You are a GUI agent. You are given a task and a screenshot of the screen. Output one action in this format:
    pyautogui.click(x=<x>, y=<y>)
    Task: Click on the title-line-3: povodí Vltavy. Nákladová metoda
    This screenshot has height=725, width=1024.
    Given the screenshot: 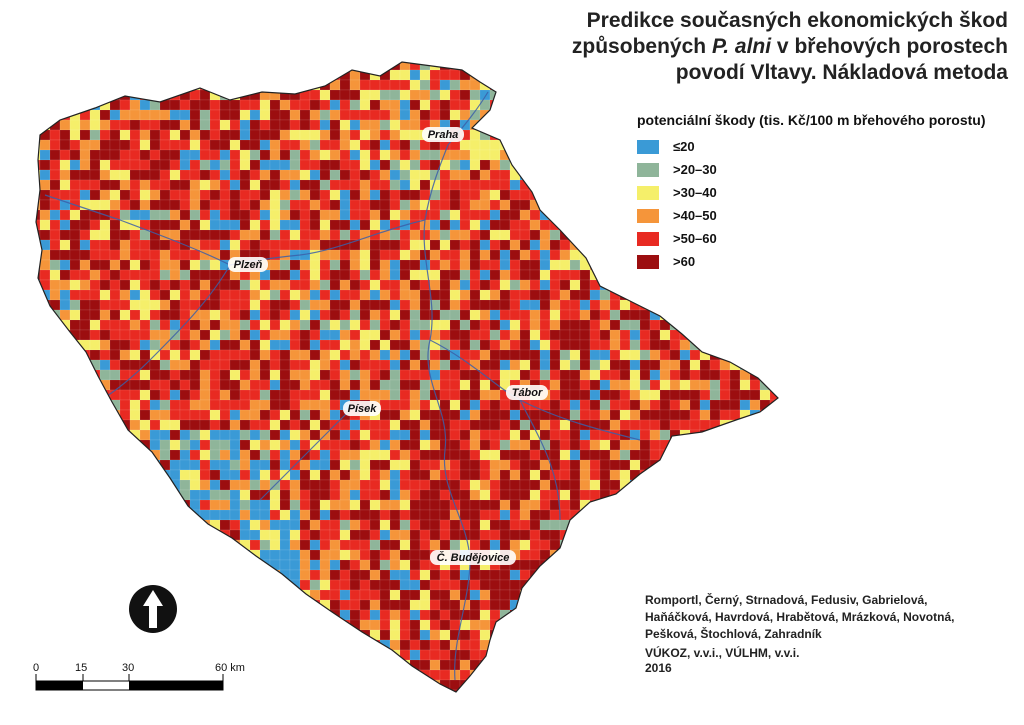 What is the action you would take?
    pyautogui.click(x=841, y=72)
    